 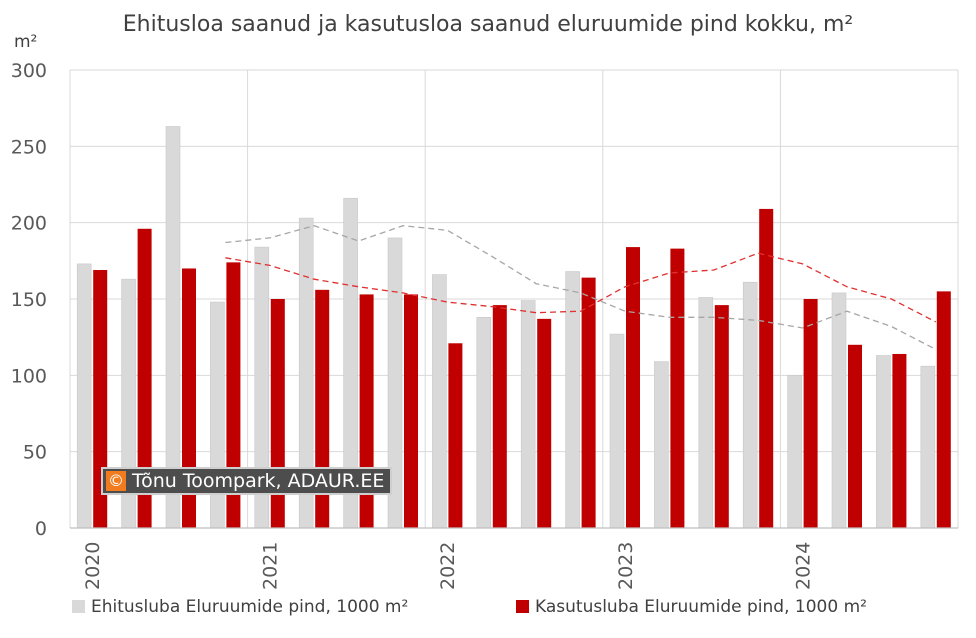 I want to click on y-tick-label: 300, so click(x=29, y=71).